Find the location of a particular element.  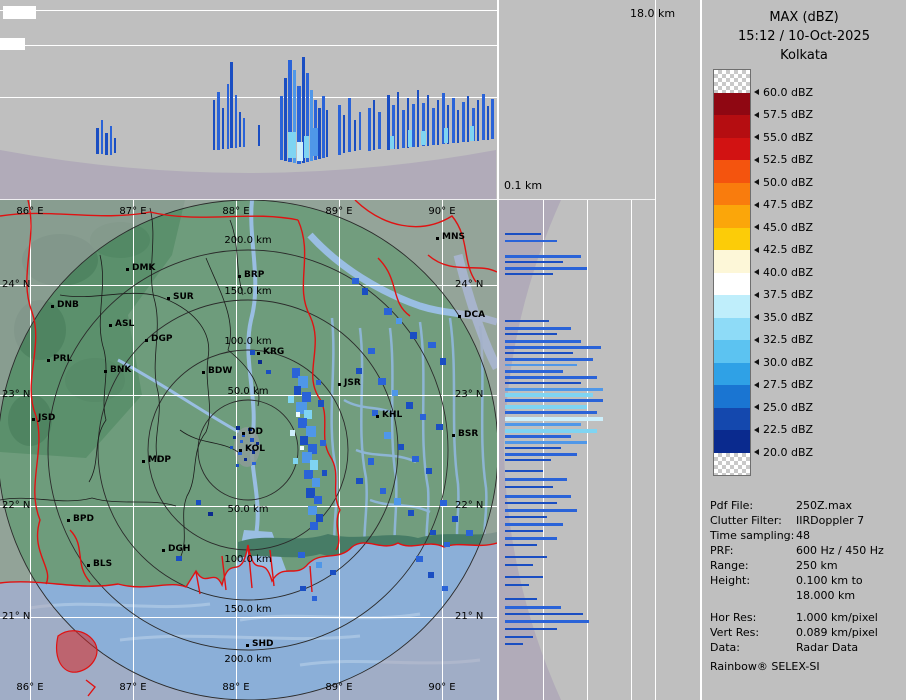

legend-entry: 55.0 dBZ is located at coordinates (783, 137).